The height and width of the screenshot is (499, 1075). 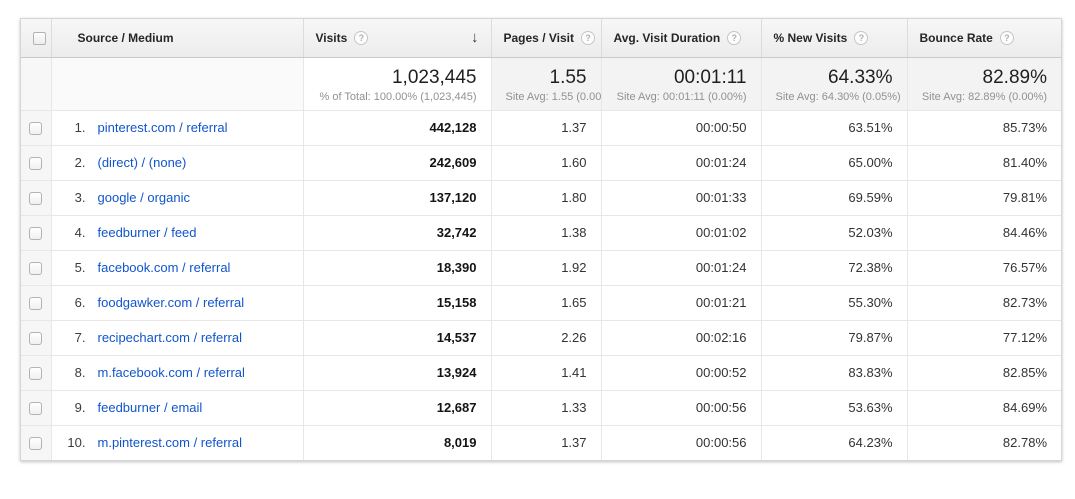 What do you see at coordinates (171, 302) in the screenshot?
I see `source-medium-link: foodgawker.com / referral` at bounding box center [171, 302].